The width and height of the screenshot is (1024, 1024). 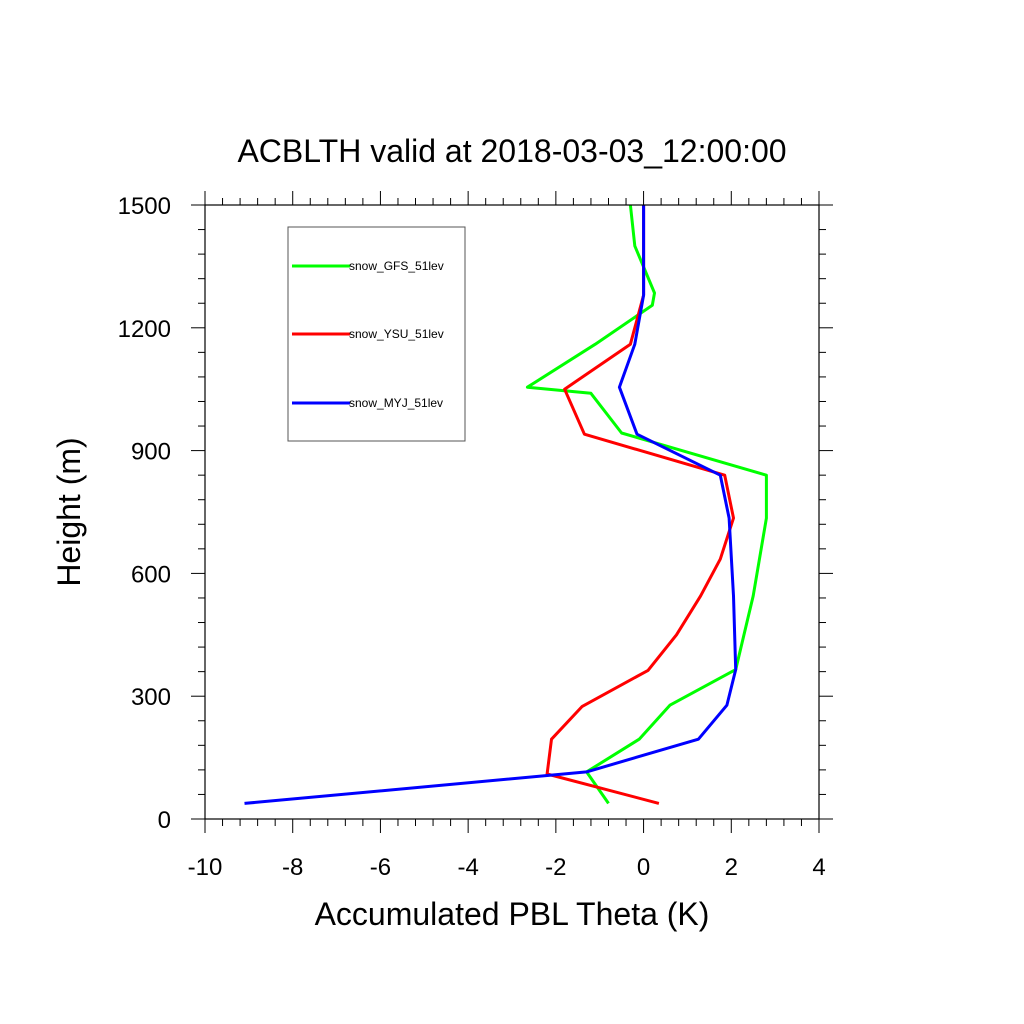 I want to click on chart-title: ACBLTH valid at 2018-03-03_12:00:00, so click(x=511, y=151).